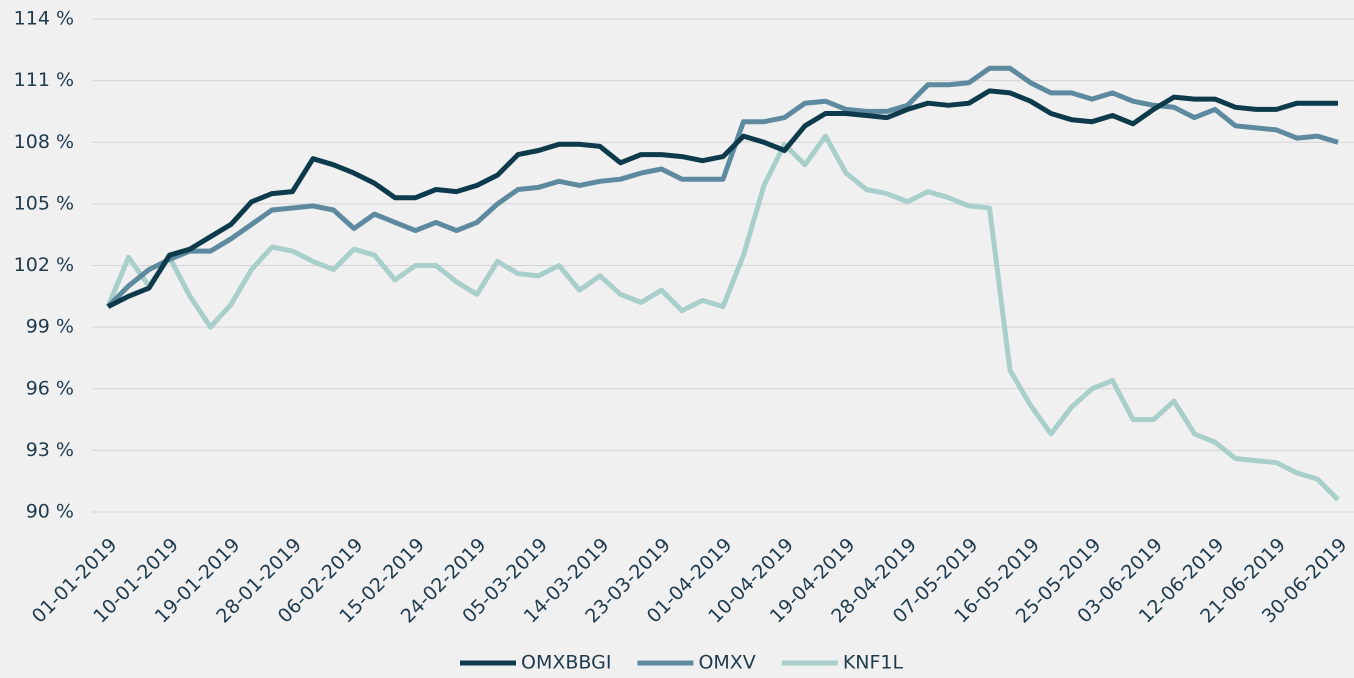 This screenshot has height=678, width=1354. What do you see at coordinates (44, 203) in the screenshot?
I see `y-tick-label: 105 %` at bounding box center [44, 203].